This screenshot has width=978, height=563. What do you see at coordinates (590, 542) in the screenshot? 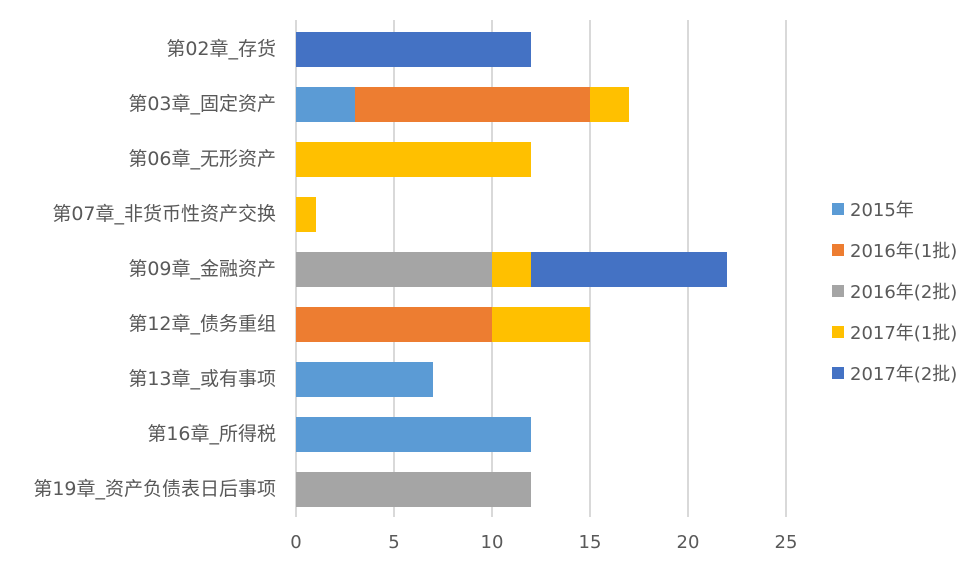
I see `x-tick-label: 15` at bounding box center [590, 542].